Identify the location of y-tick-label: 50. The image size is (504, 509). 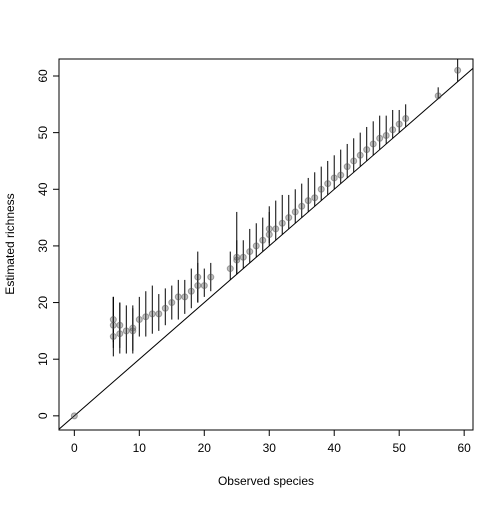
(43, 133).